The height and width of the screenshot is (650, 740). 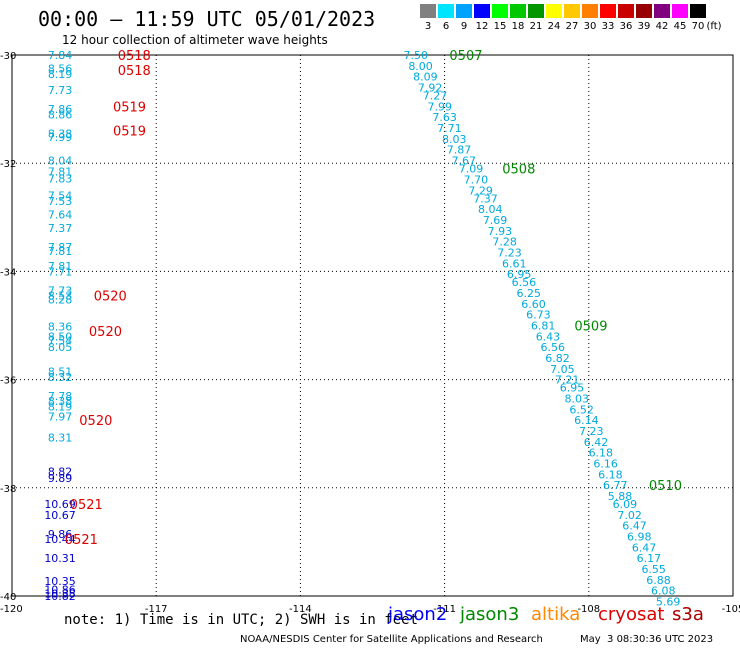 I want to click on lat-tick-label: -34, so click(x=8, y=272).